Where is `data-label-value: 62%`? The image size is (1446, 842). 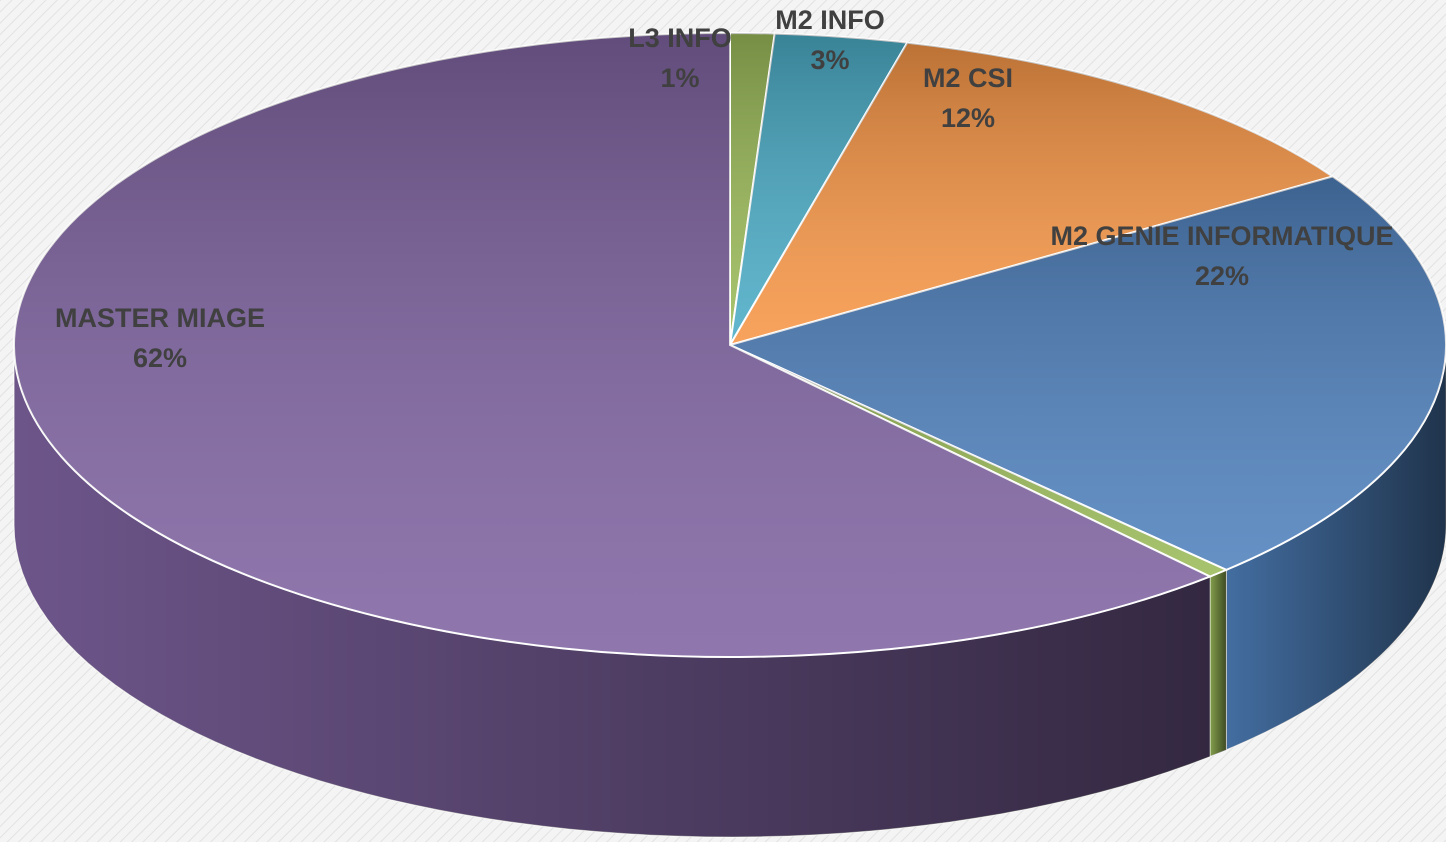 data-label-value: 62% is located at coordinates (160, 358).